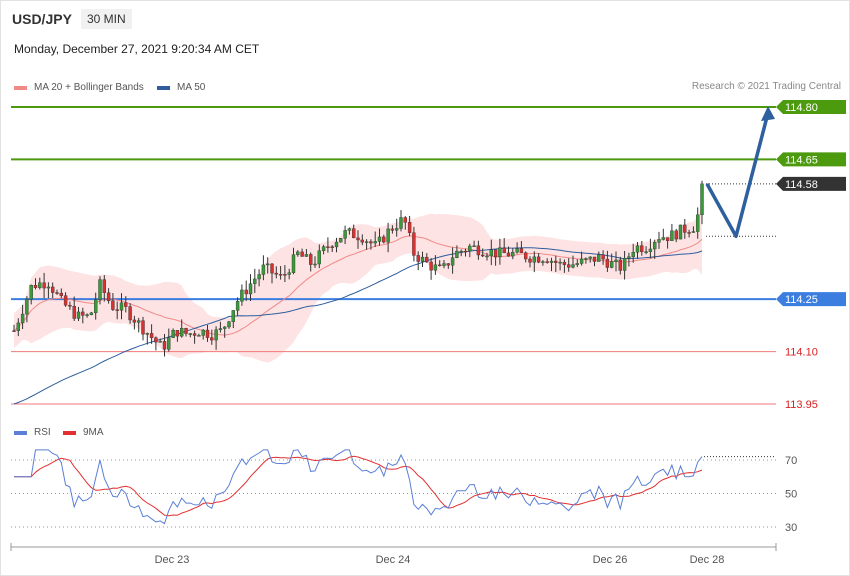  I want to click on level-label-114-10: 114.10, so click(801, 353).